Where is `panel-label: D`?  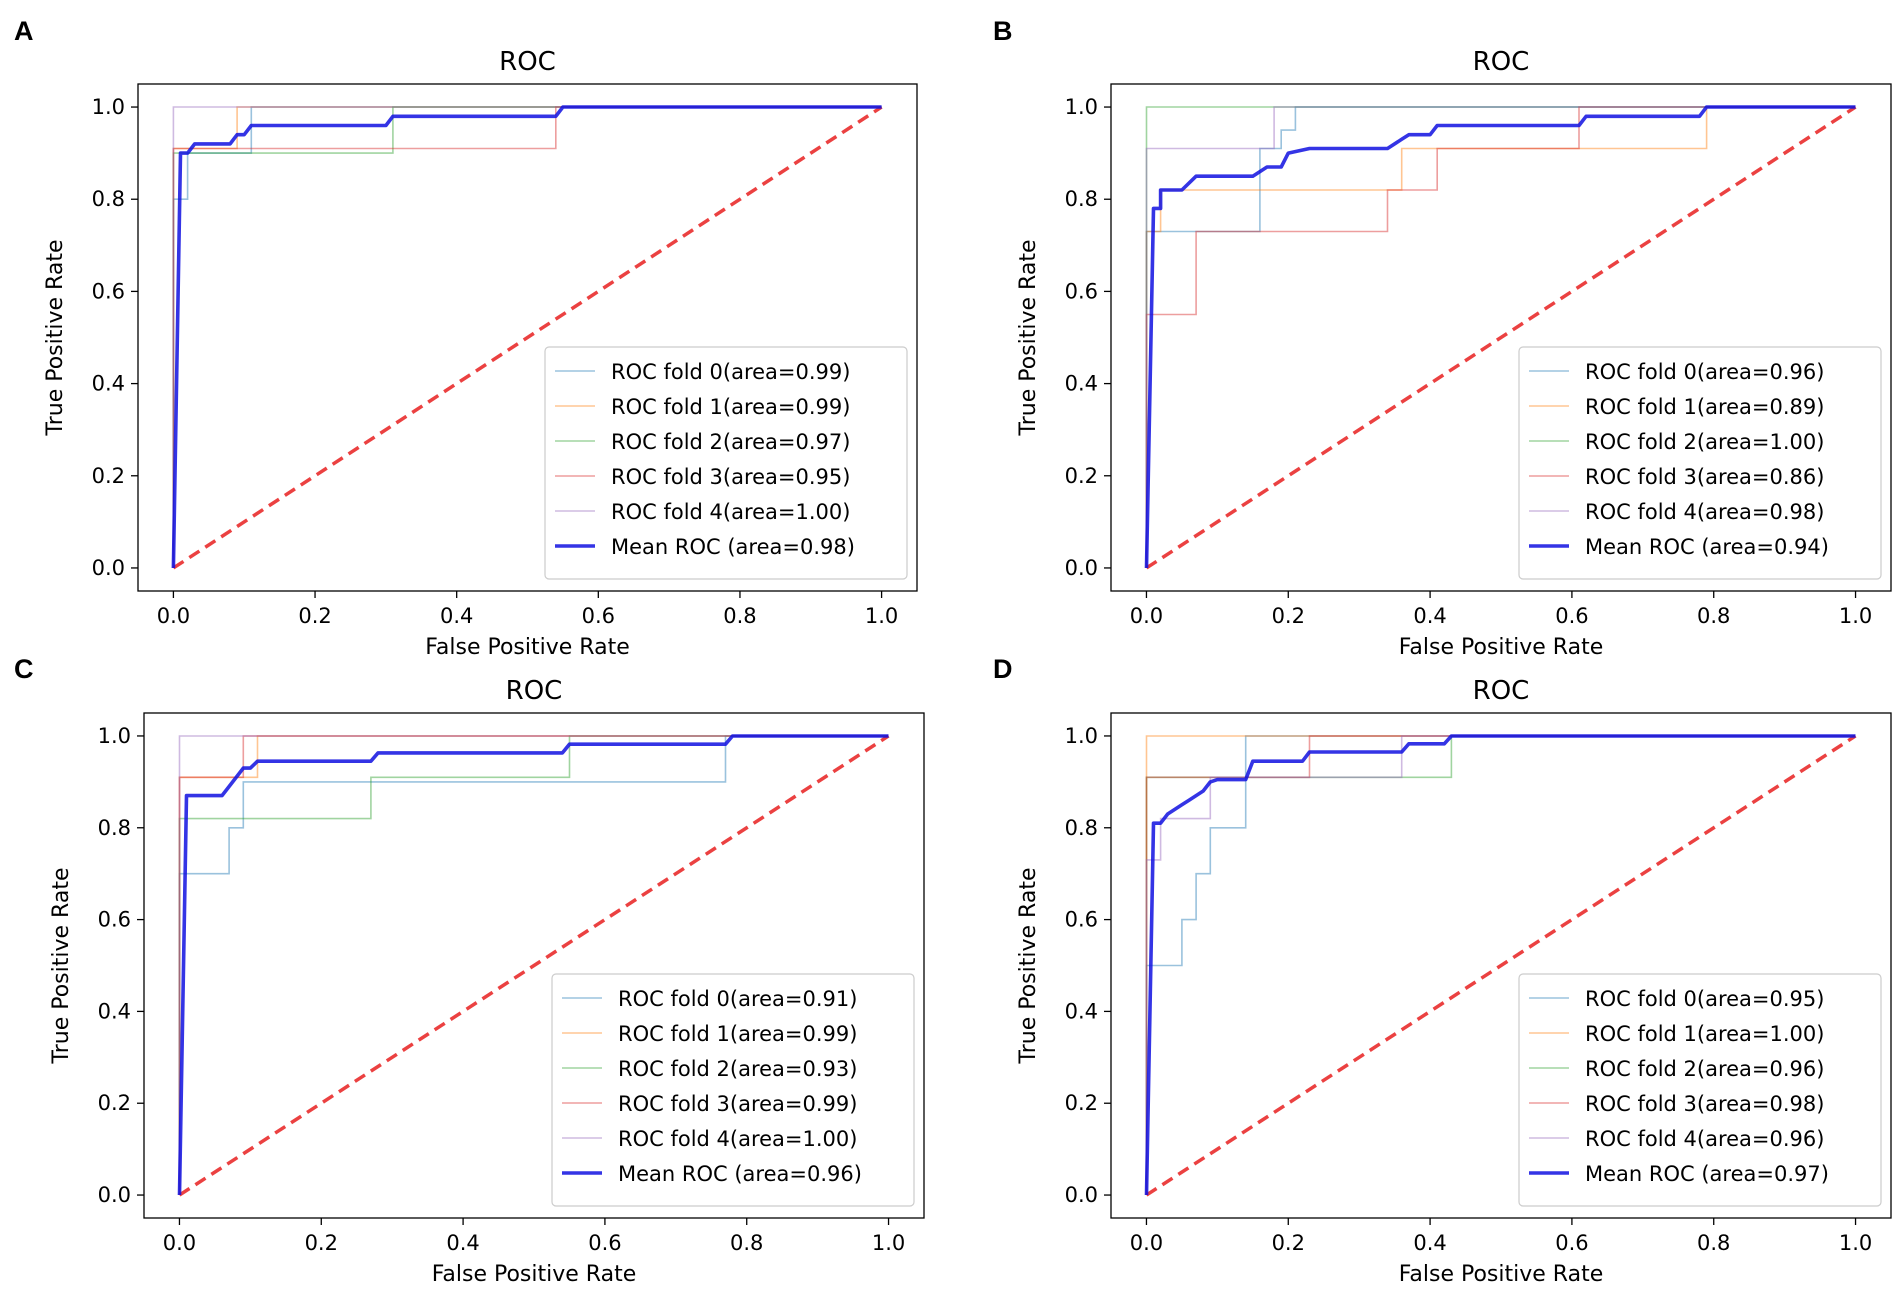 panel-label: D is located at coordinates (1003, 669).